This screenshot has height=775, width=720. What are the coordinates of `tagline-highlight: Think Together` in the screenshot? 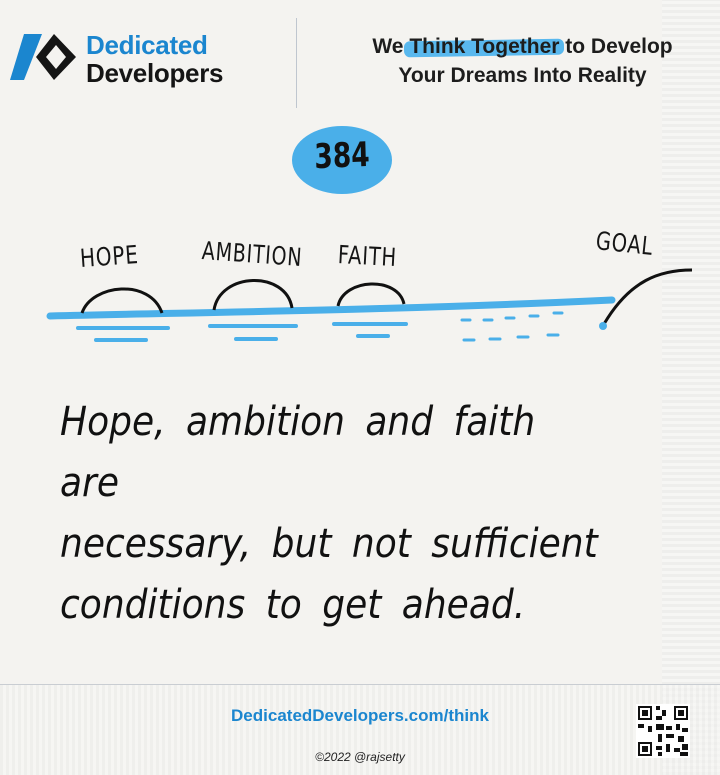 It's located at (484, 46).